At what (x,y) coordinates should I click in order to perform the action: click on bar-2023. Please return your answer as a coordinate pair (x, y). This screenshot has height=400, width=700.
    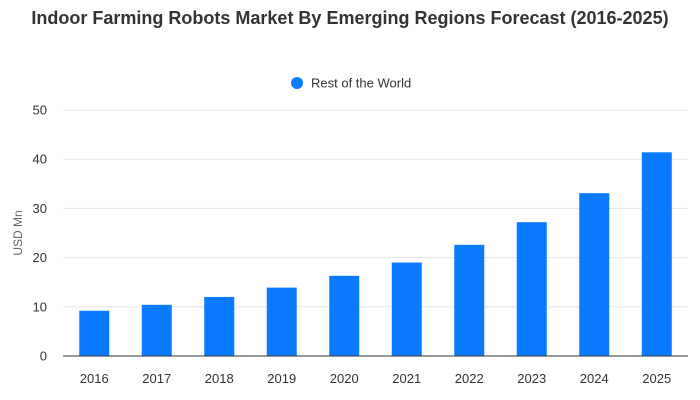
    Looking at the image, I should click on (531, 289).